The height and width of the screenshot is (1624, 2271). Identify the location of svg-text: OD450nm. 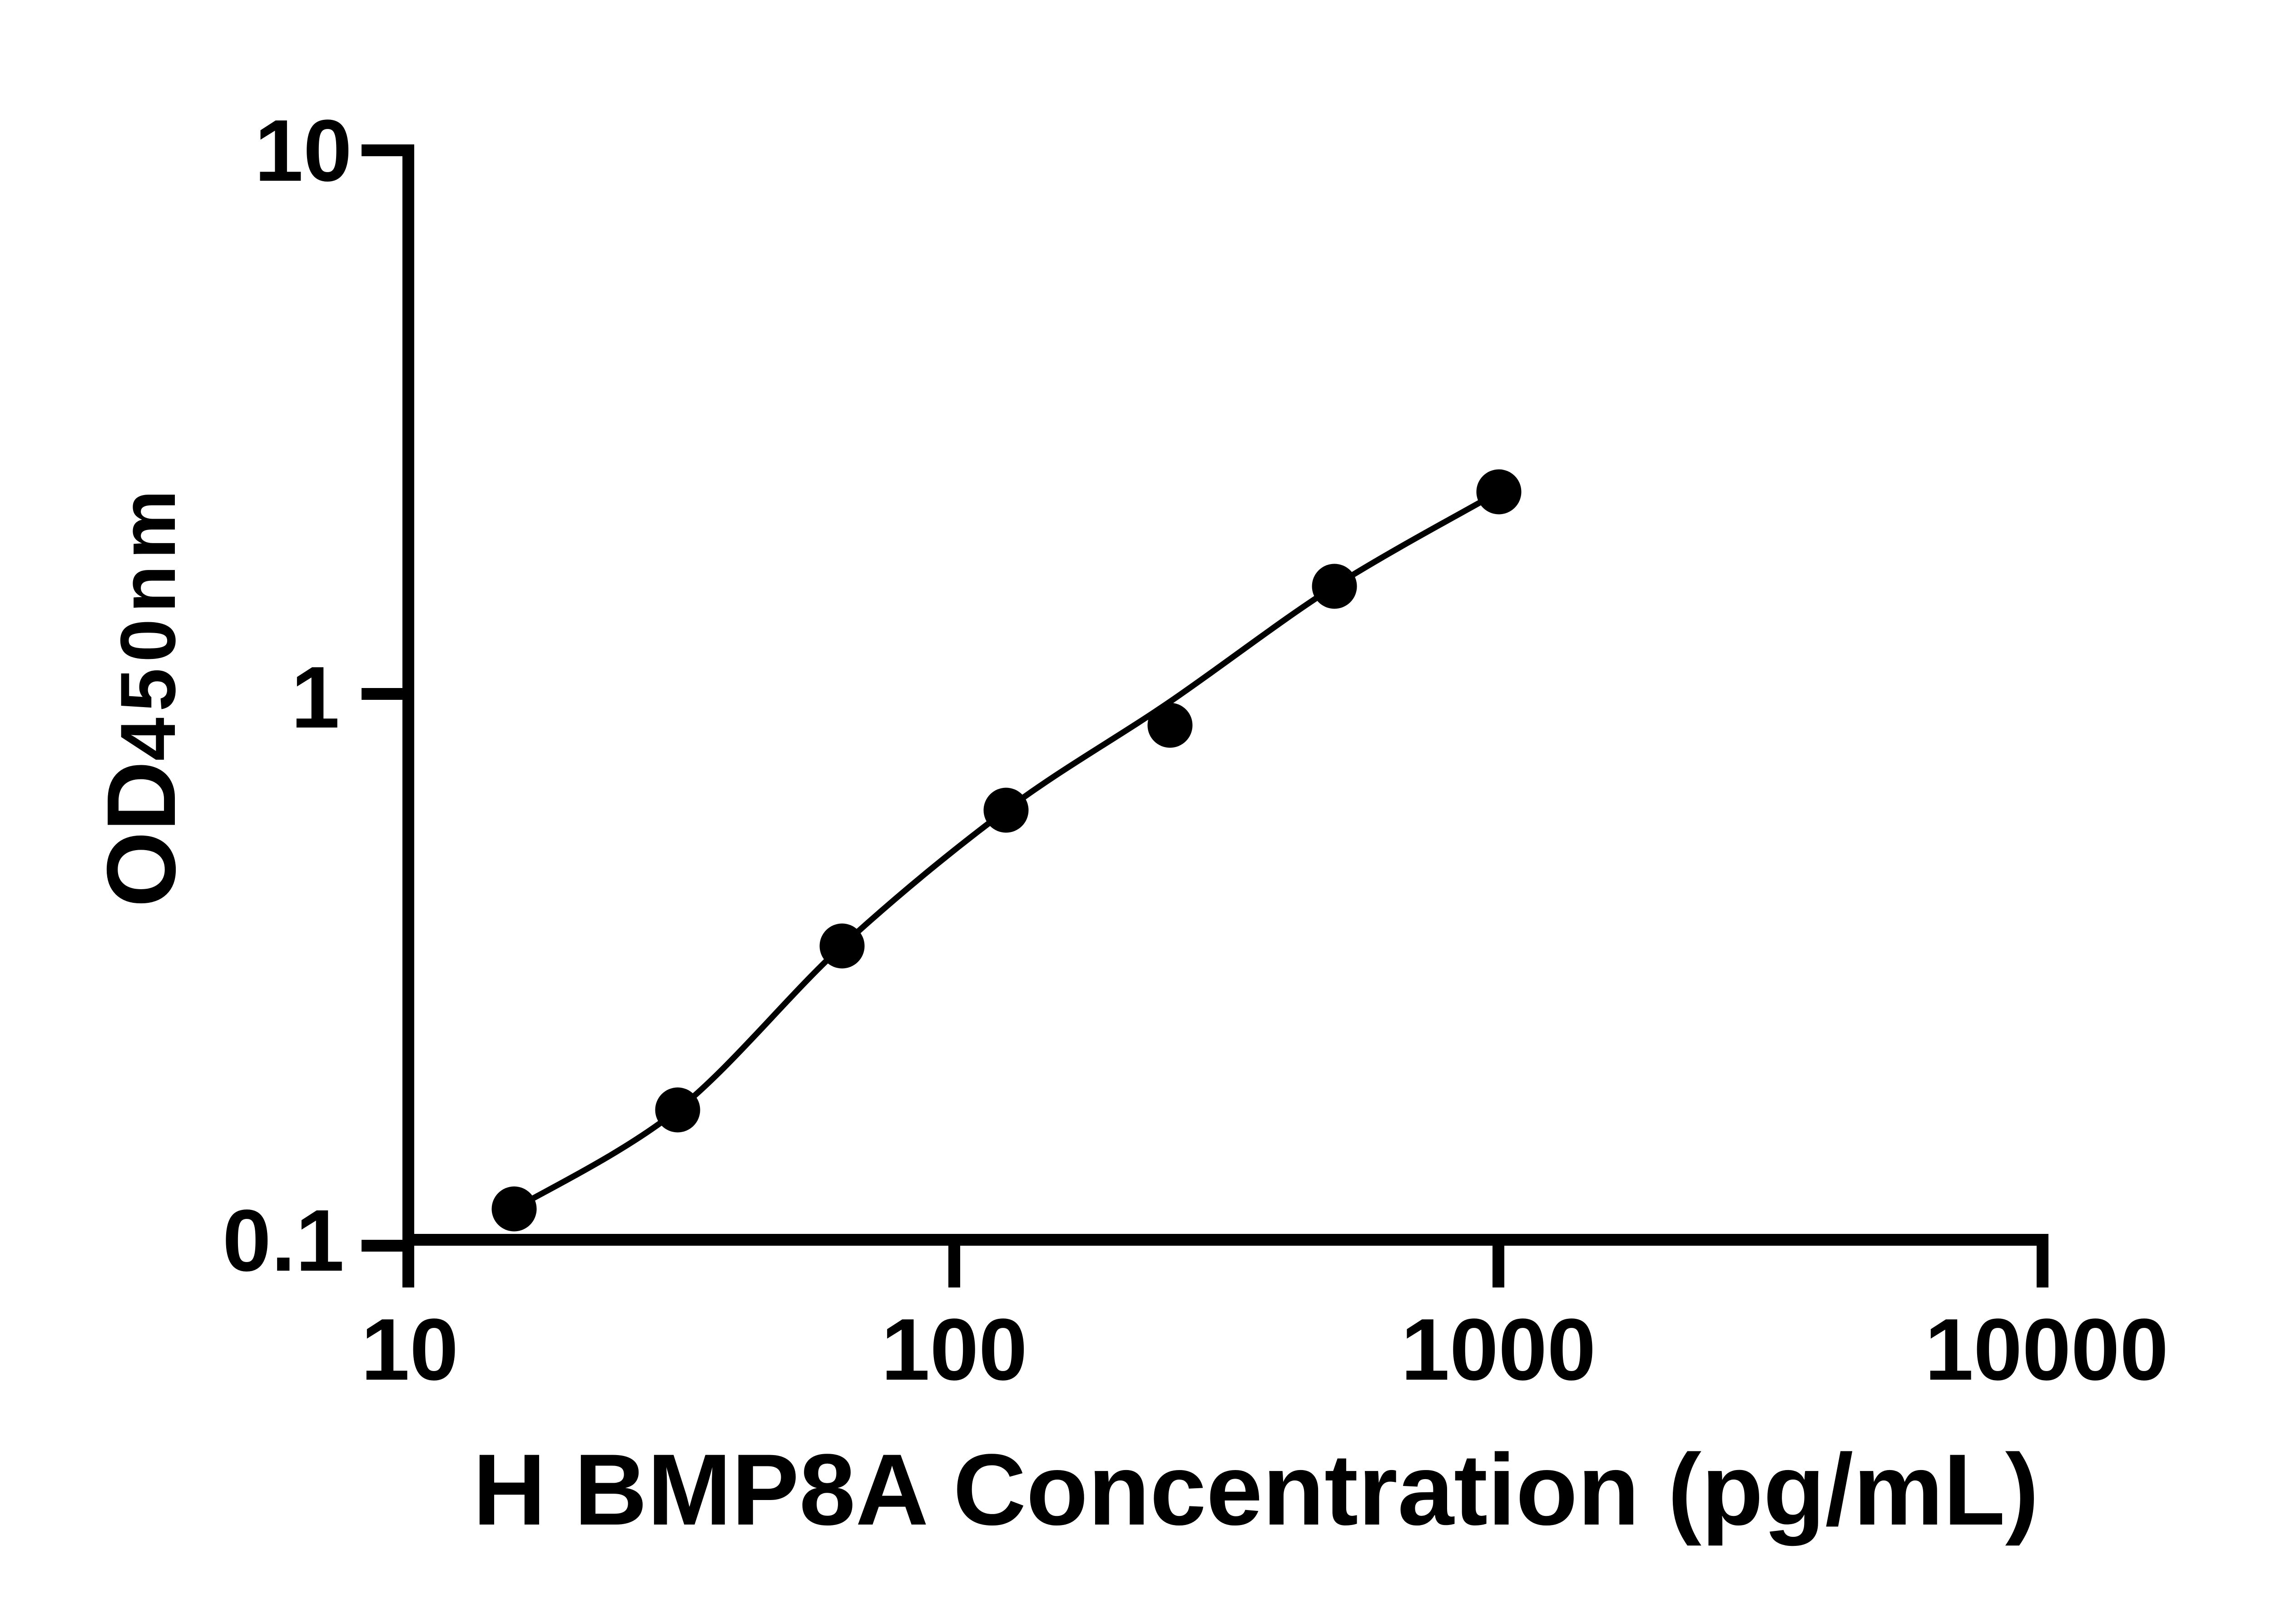
(141, 695).